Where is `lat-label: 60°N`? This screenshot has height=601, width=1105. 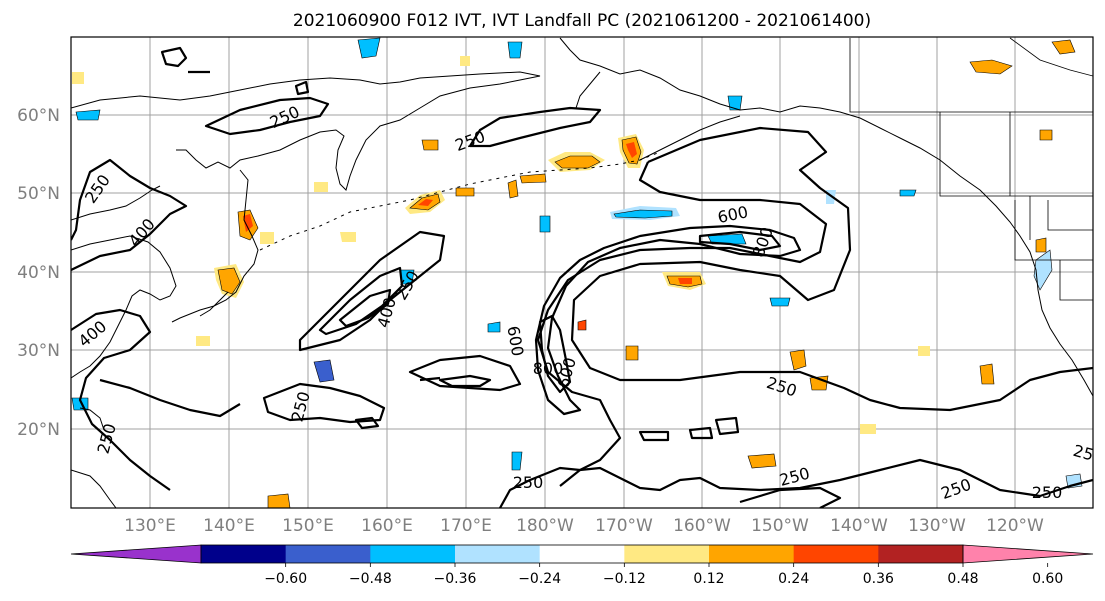
lat-label: 60°N is located at coordinates (38, 116).